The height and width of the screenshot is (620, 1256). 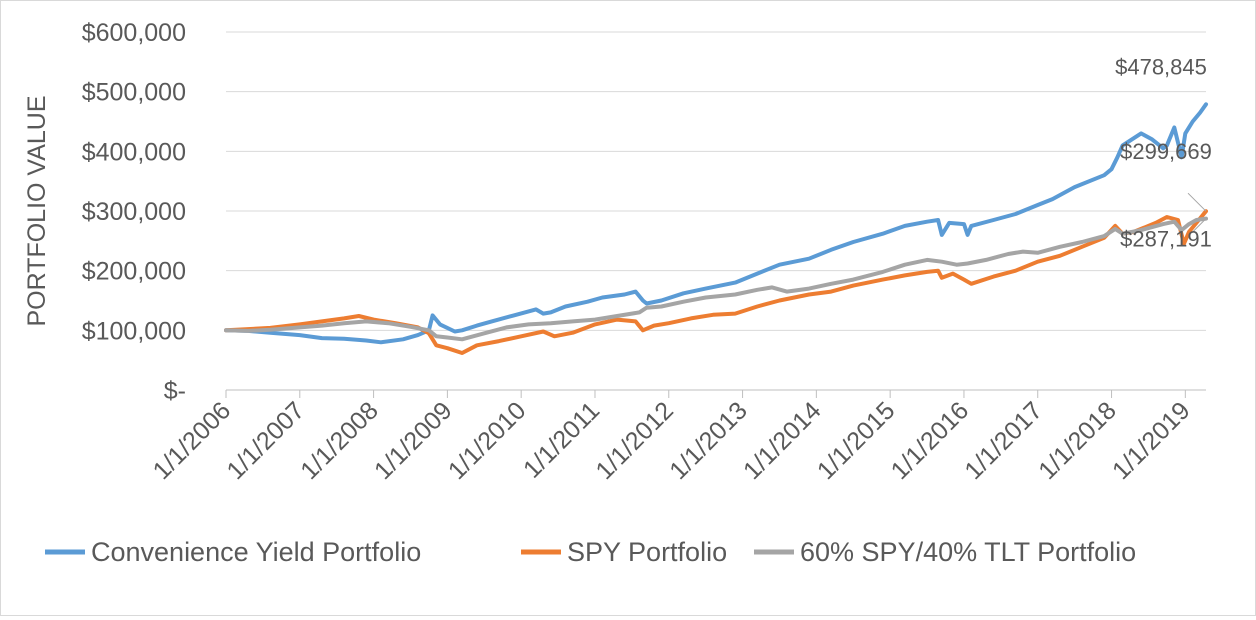 What do you see at coordinates (782, 440) in the screenshot?
I see `x-tick-label: 1/1/2014` at bounding box center [782, 440].